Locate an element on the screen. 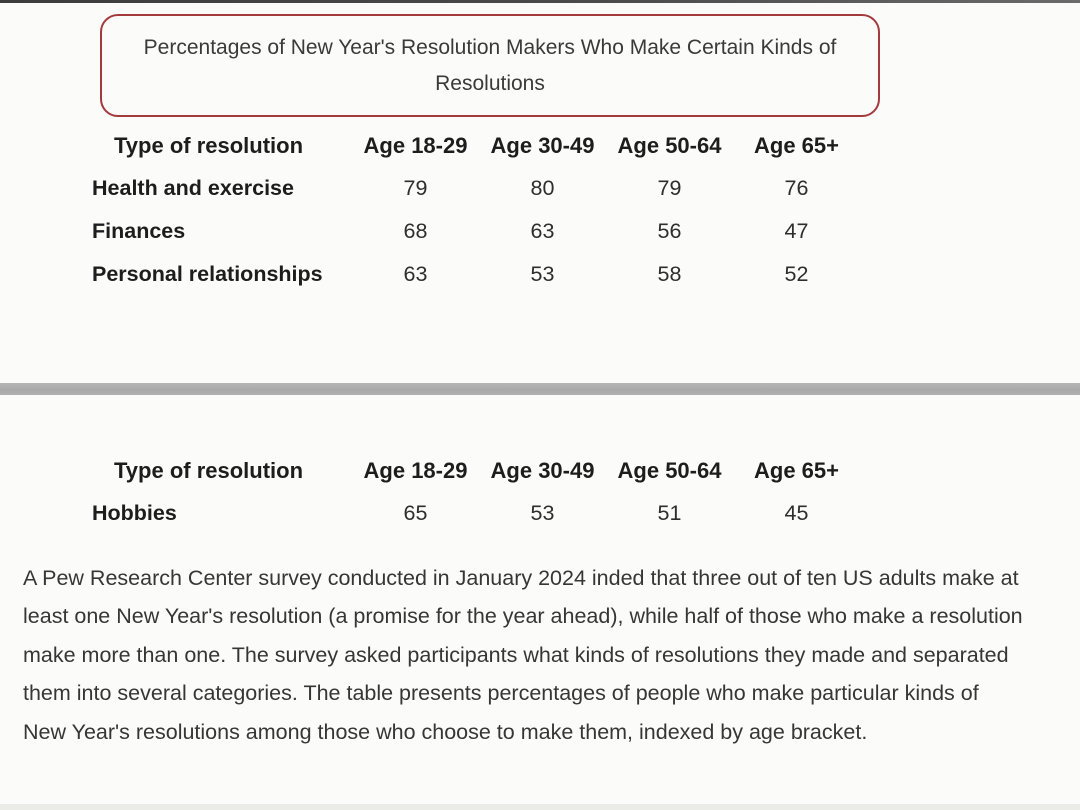 The width and height of the screenshot is (1080, 810). table-row: Hobbies 65 53 51 45 is located at coordinates (476, 513).